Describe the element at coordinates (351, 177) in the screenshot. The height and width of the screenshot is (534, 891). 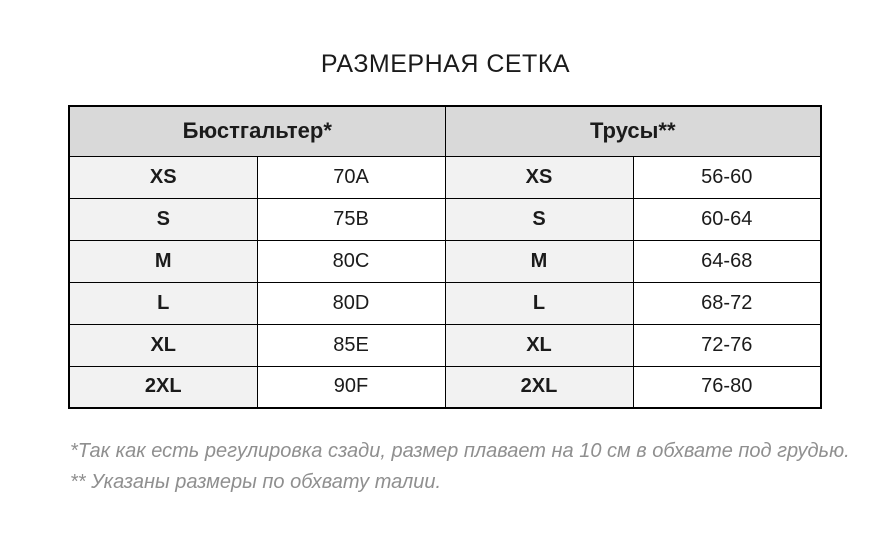
I see `bra-value-cell: 70A` at that location.